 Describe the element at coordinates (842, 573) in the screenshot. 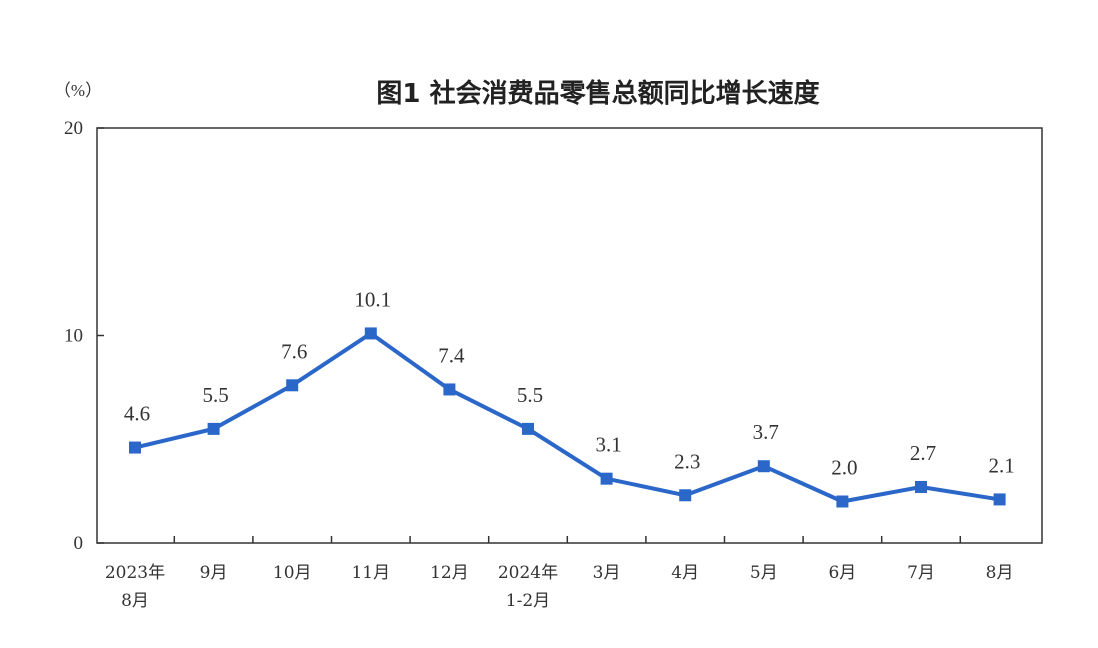

I see `x-tick-label: 6月` at that location.